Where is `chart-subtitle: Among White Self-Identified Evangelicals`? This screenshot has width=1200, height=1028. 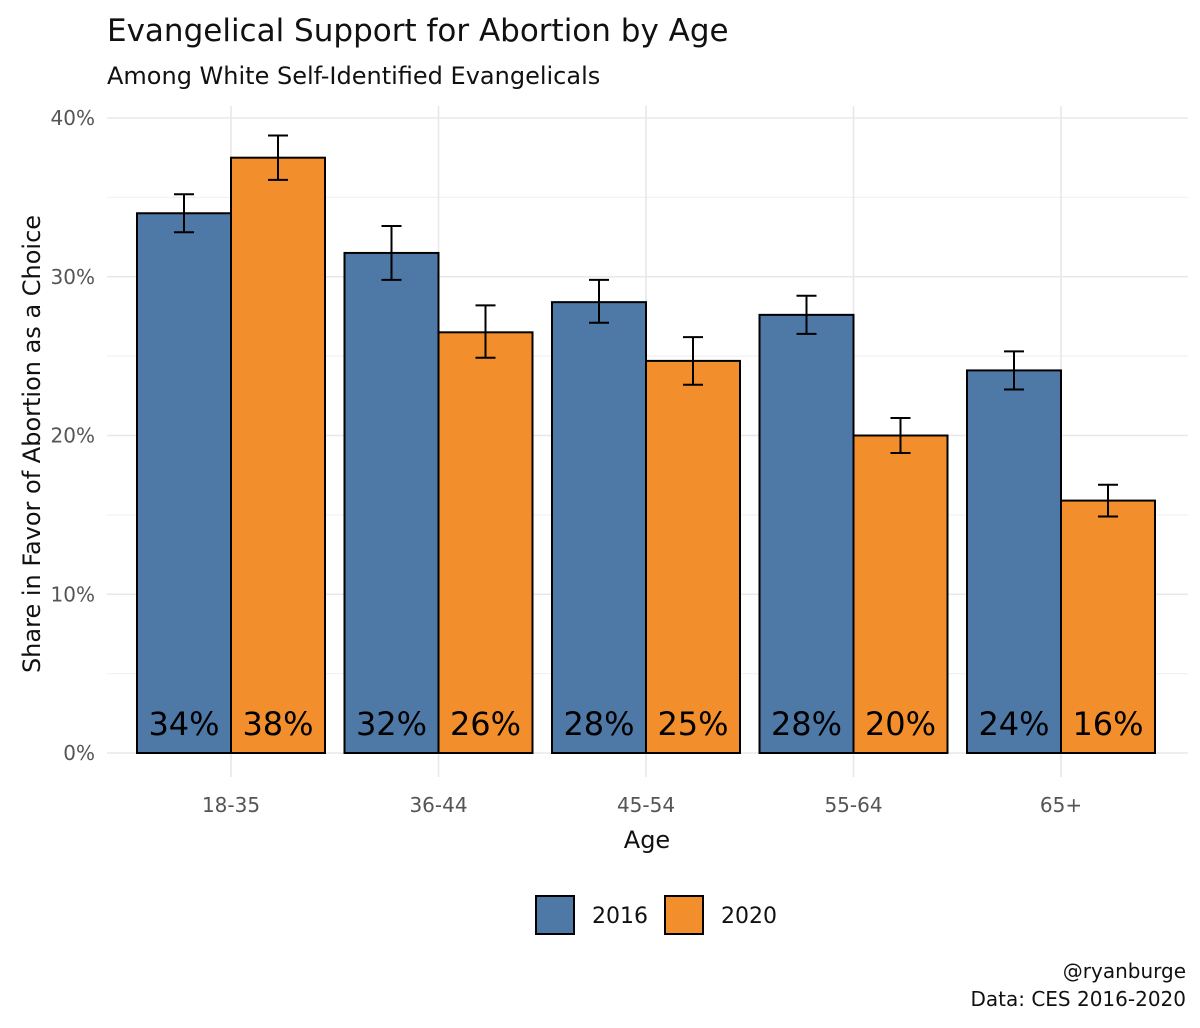 chart-subtitle: Among White Self-Identified Evangelicals is located at coordinates (353, 76).